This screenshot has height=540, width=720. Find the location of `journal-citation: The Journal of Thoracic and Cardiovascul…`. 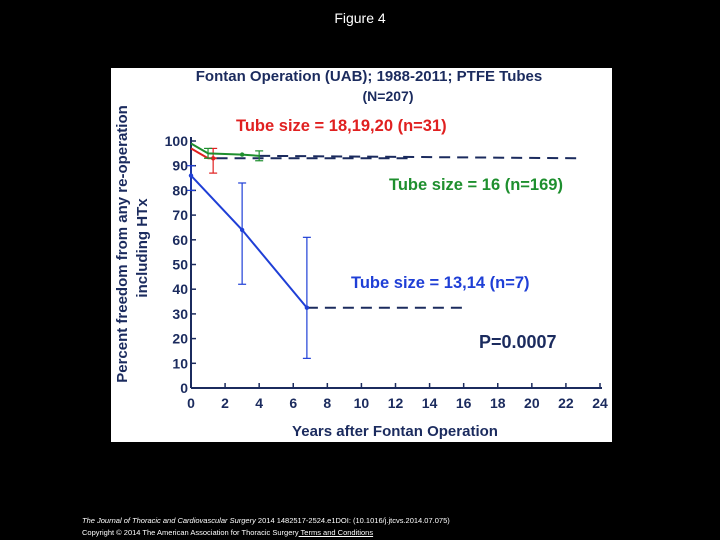

journal-citation: The Journal of Thoracic and Cardiovascul… is located at coordinates (266, 520).